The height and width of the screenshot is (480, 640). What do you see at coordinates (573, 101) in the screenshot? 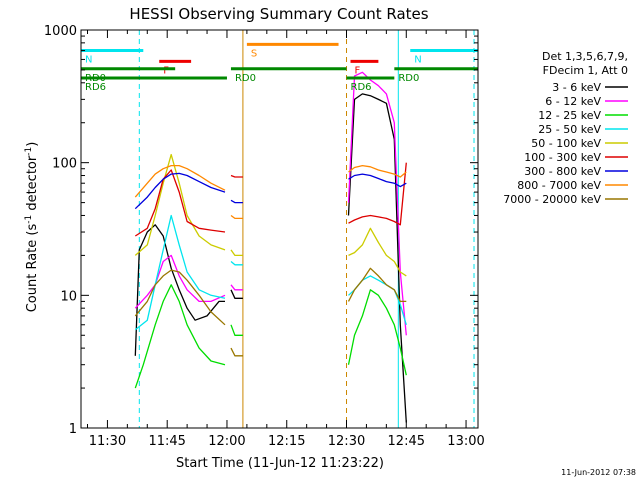
I see `legend-label-2: 6 - 12 keV` at bounding box center [573, 101].